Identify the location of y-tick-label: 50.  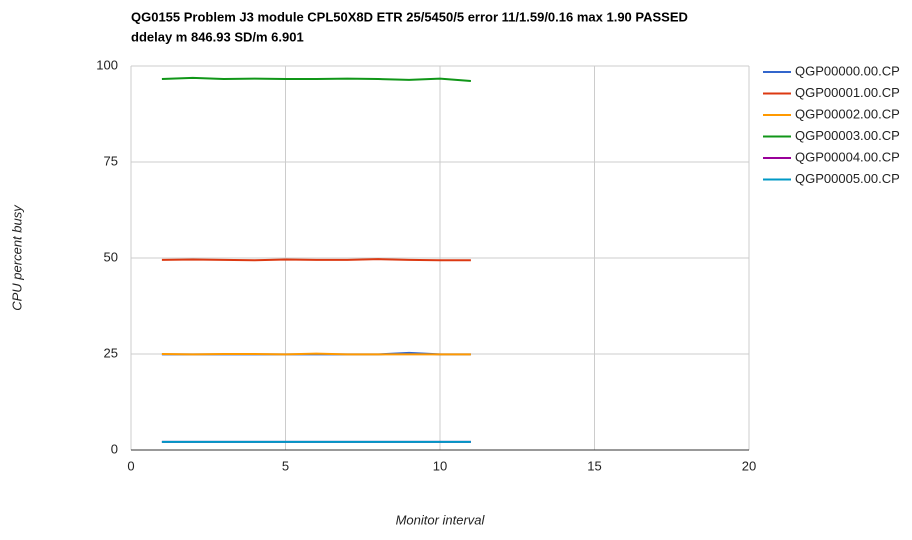
(111, 256).